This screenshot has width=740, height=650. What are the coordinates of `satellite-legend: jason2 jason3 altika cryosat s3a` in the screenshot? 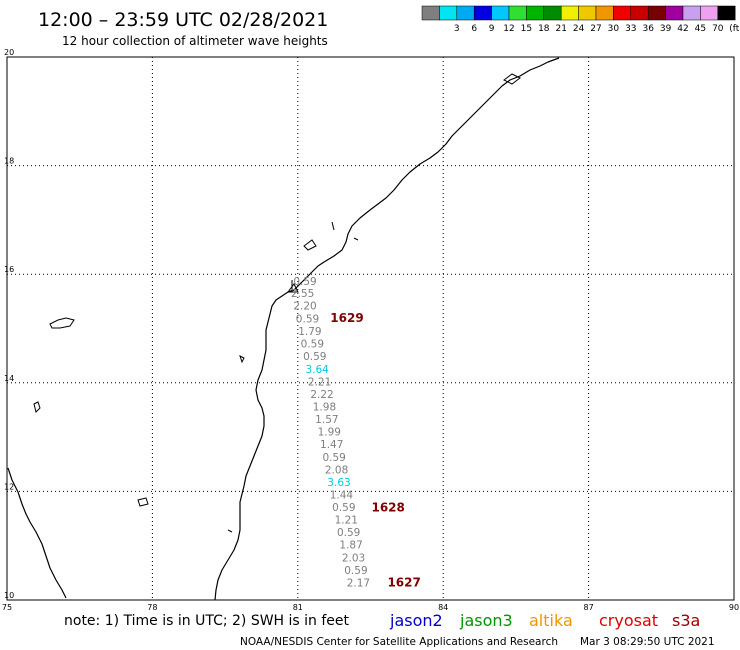 It's located at (544, 620).